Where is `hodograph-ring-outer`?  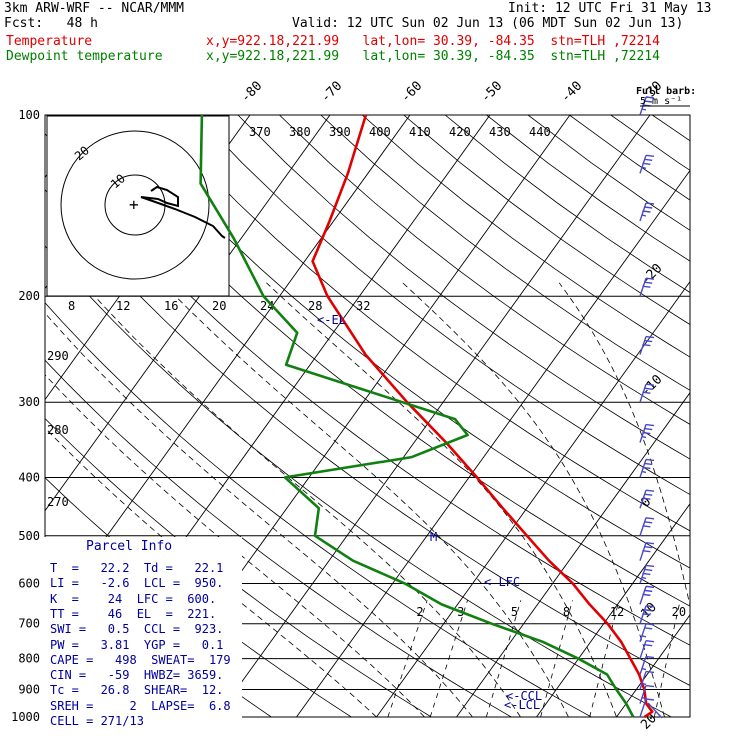 hodograph-ring-outer is located at coordinates (135, 205).